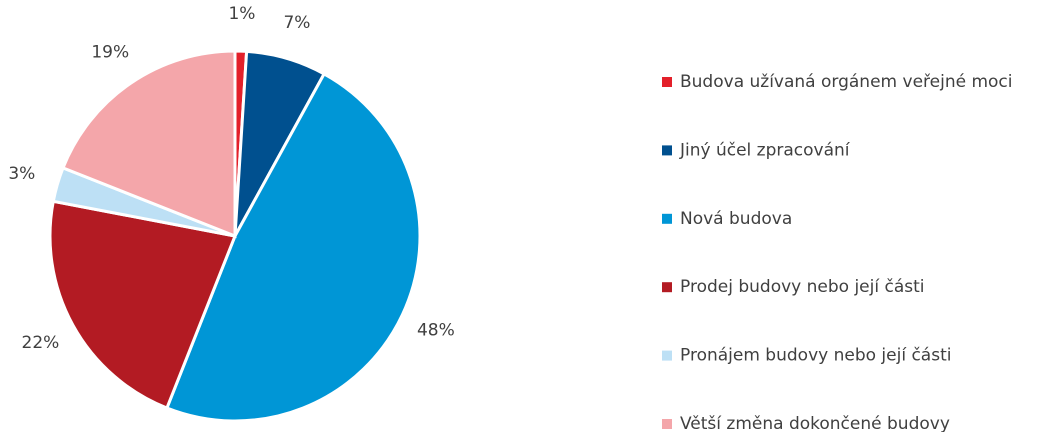  What do you see at coordinates (436, 331) in the screenshot?
I see `data-label: 48%` at bounding box center [436, 331].